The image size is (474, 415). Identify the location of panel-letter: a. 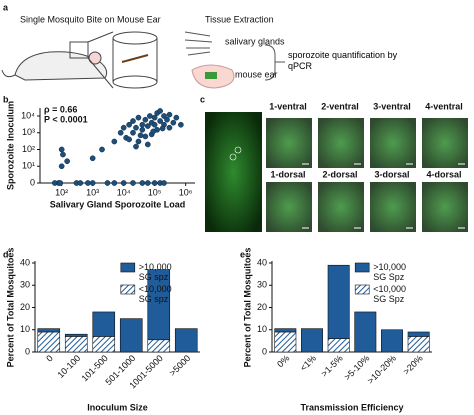
(6, 7).